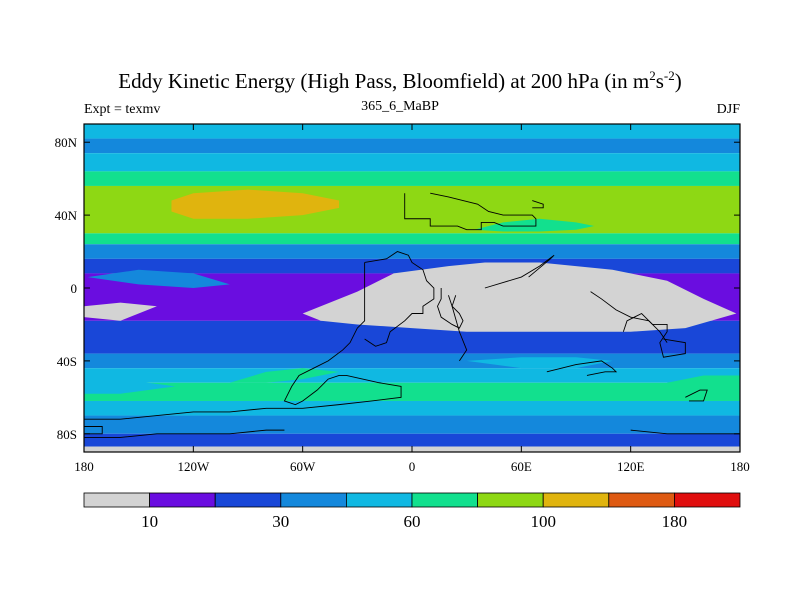  I want to click on season-label: DJF, so click(728, 109).